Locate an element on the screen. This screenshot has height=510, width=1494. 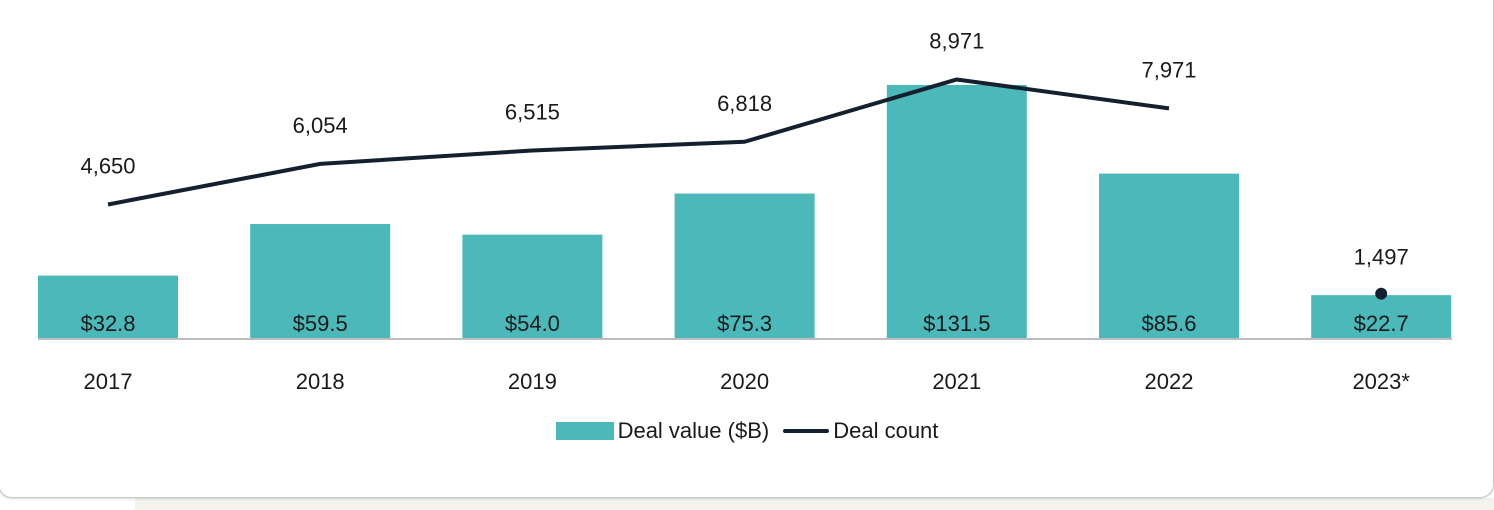
line-value-label: 6,054 is located at coordinates (320, 125).